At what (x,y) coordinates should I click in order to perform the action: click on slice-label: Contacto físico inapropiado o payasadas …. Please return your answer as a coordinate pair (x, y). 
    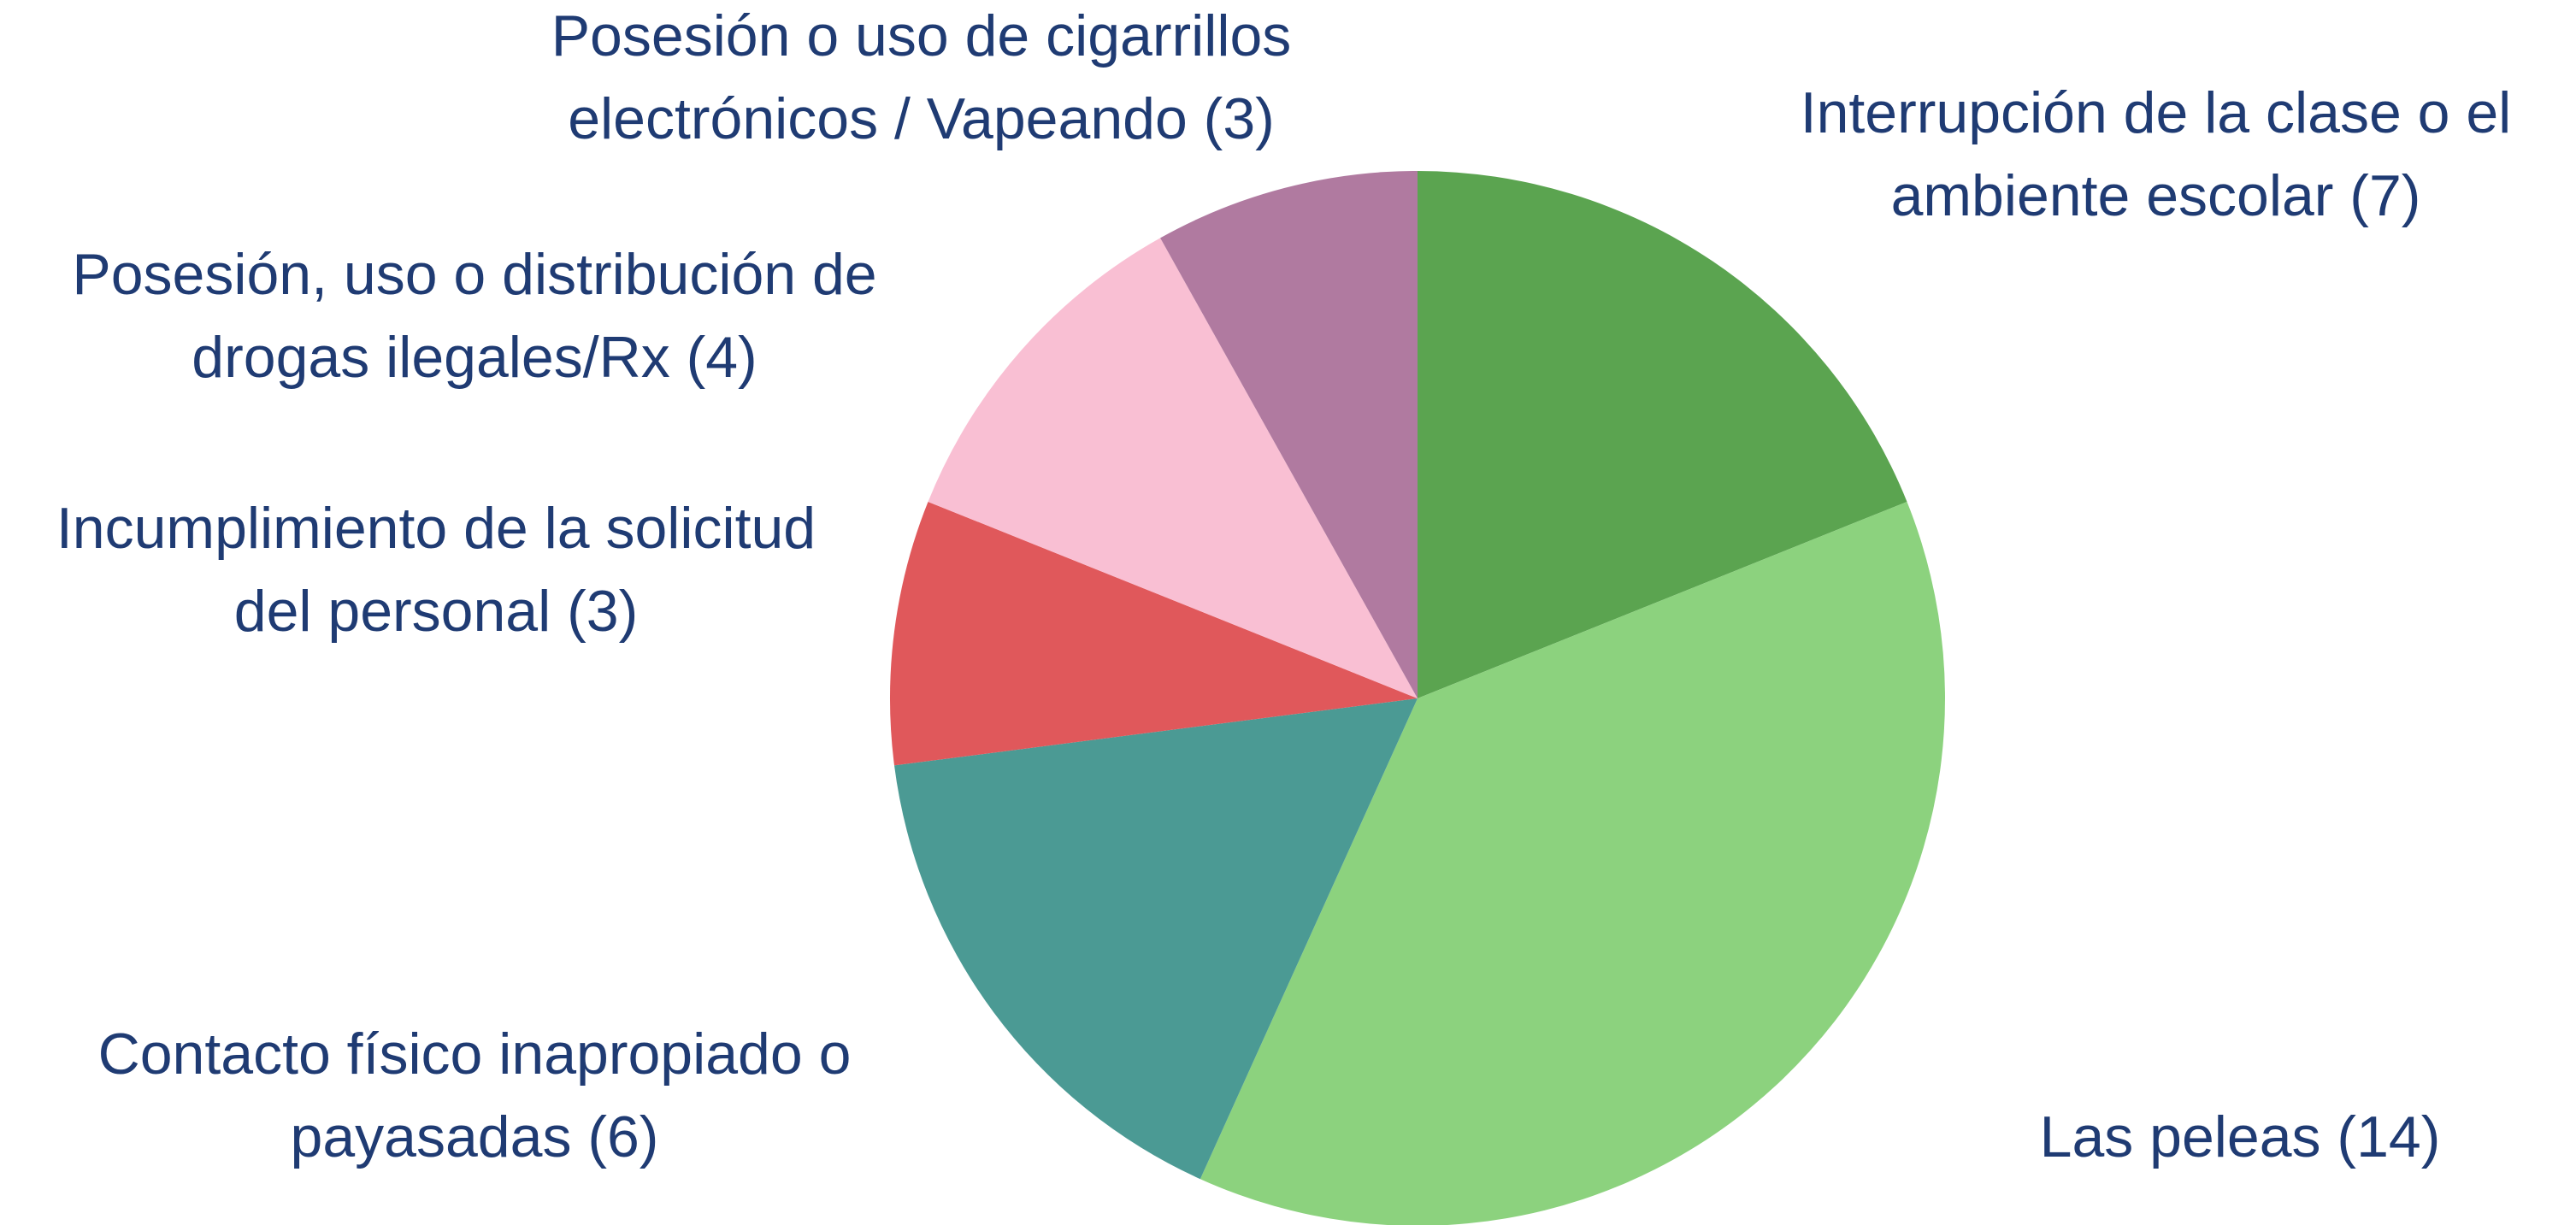
    Looking at the image, I should click on (475, 1096).